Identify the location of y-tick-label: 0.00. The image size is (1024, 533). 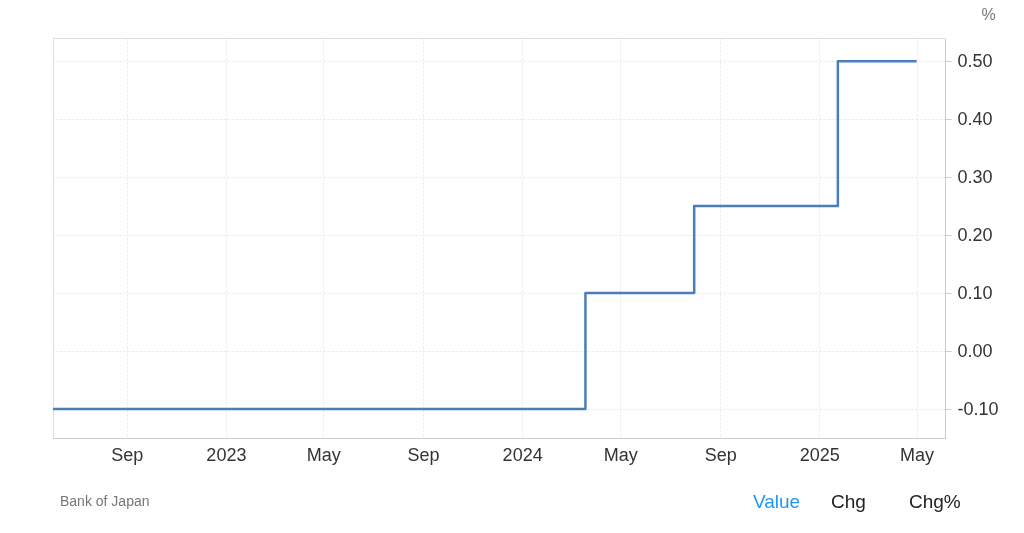
(975, 350).